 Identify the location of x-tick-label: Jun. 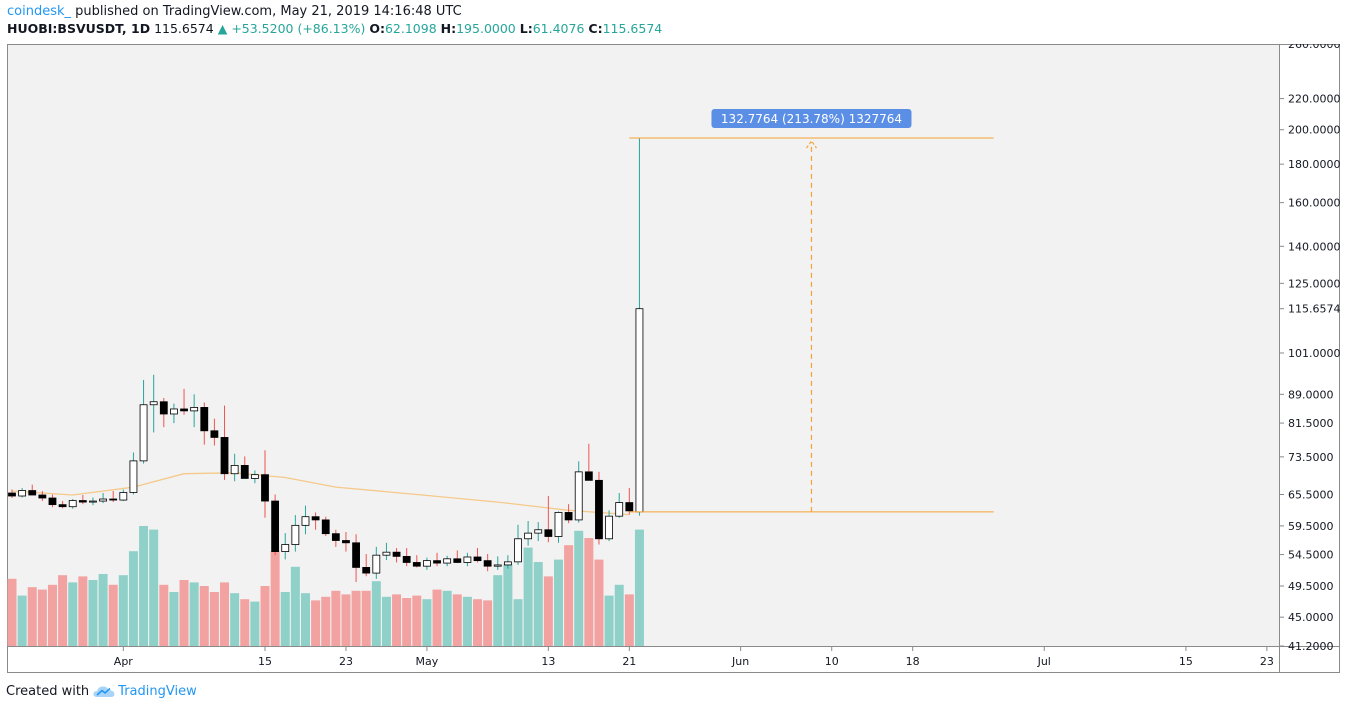
(740, 661).